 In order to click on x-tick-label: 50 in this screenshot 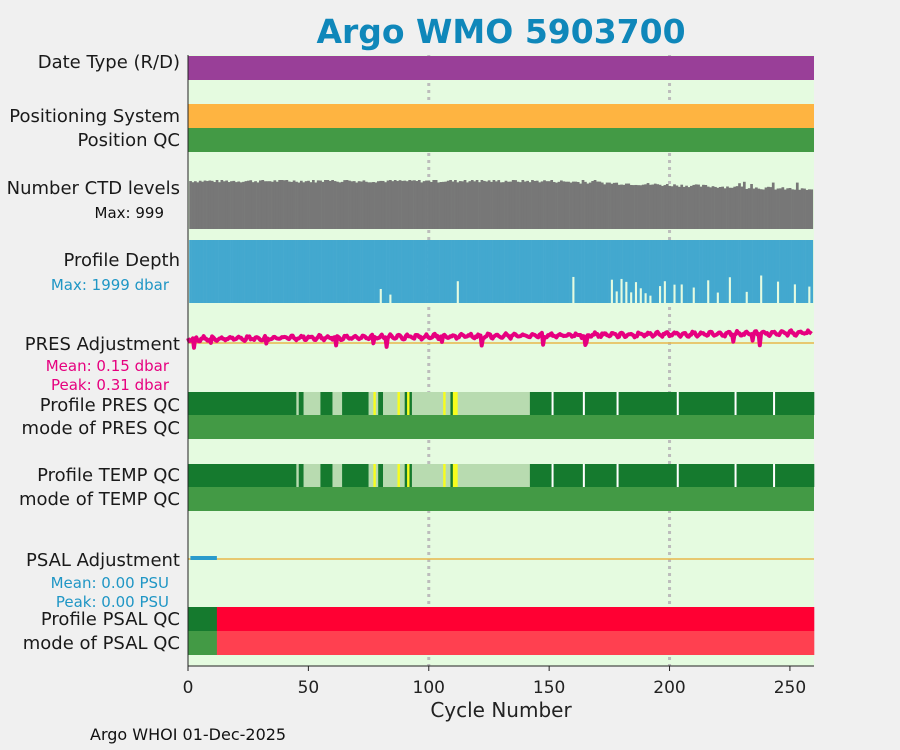, I will do `click(309, 688)`.